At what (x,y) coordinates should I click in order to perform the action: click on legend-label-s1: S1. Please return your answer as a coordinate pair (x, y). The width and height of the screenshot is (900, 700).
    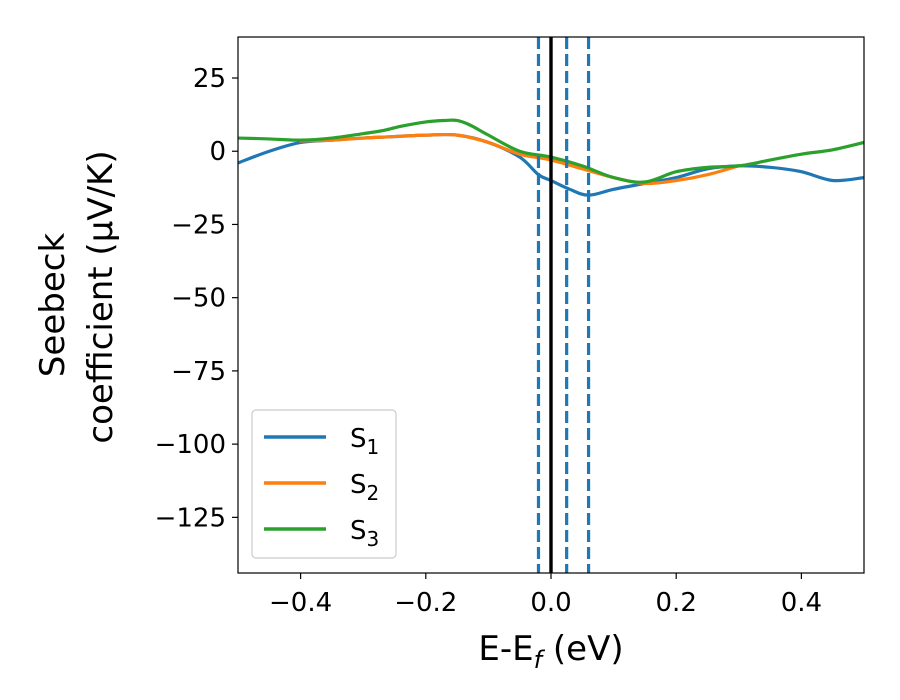
    Looking at the image, I should click on (364, 441).